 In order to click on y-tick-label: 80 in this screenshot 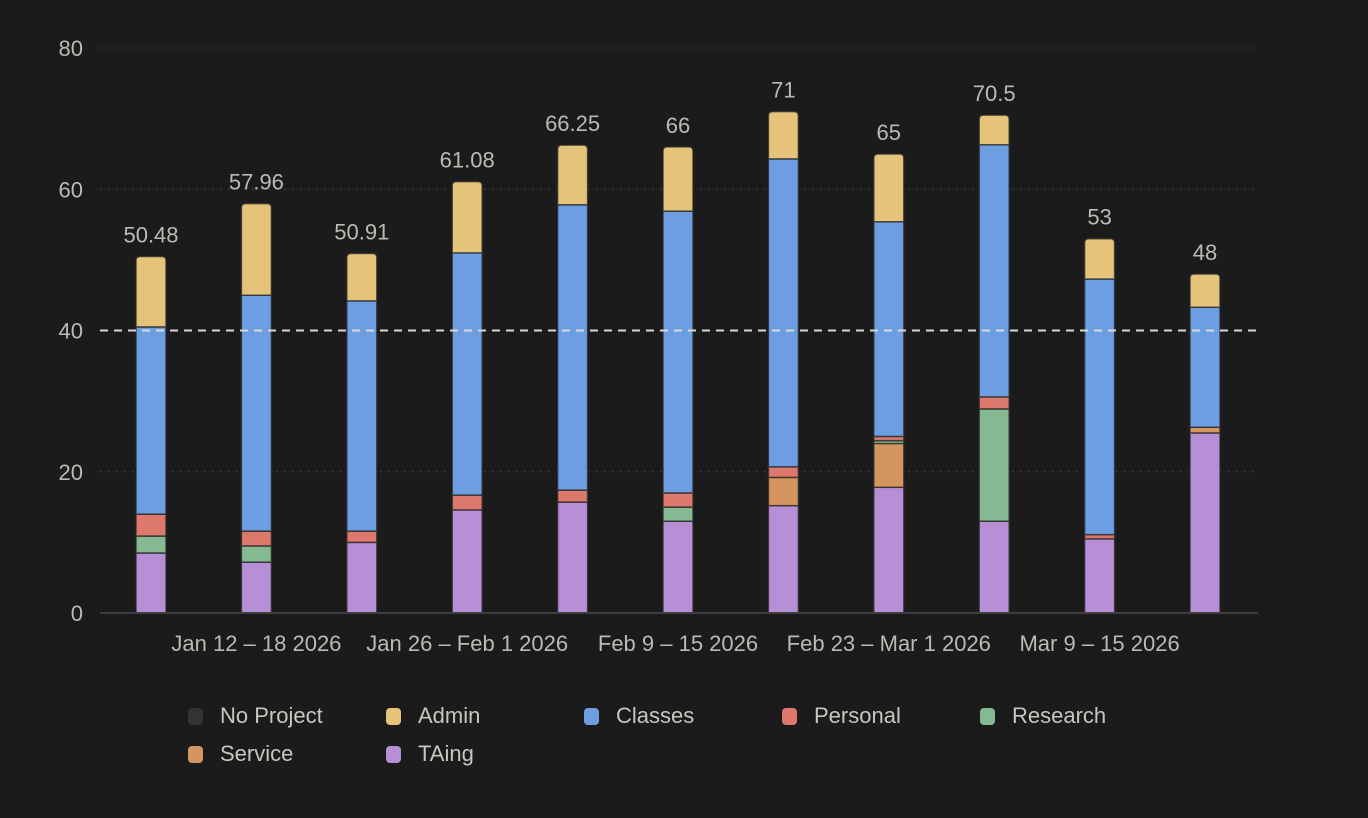, I will do `click(71, 48)`.